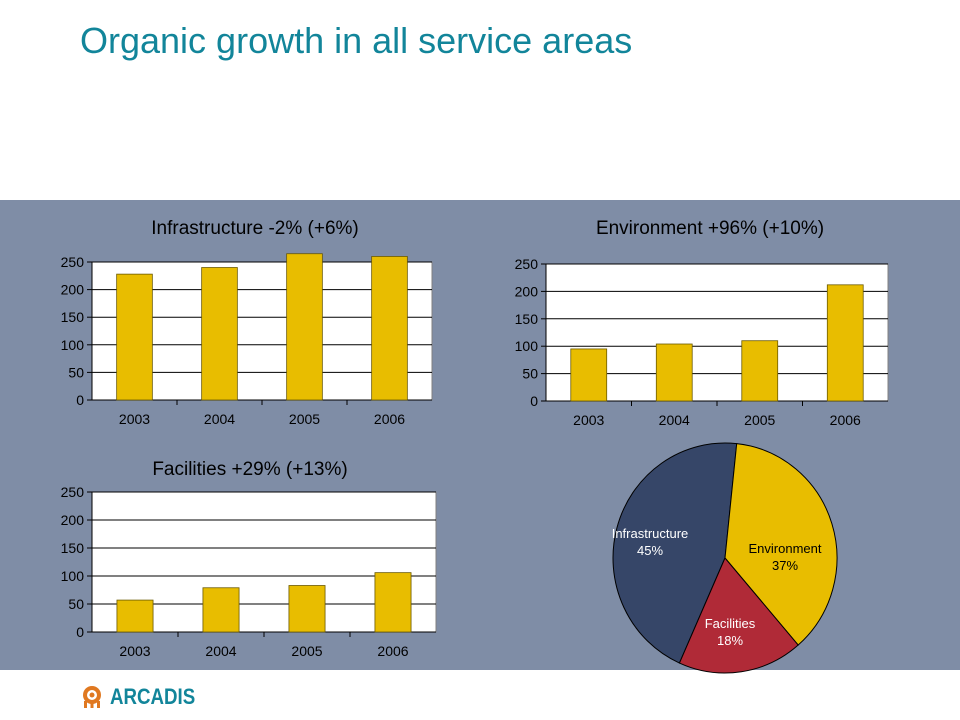  I want to click on pie-value-label: 37%, so click(785, 565).